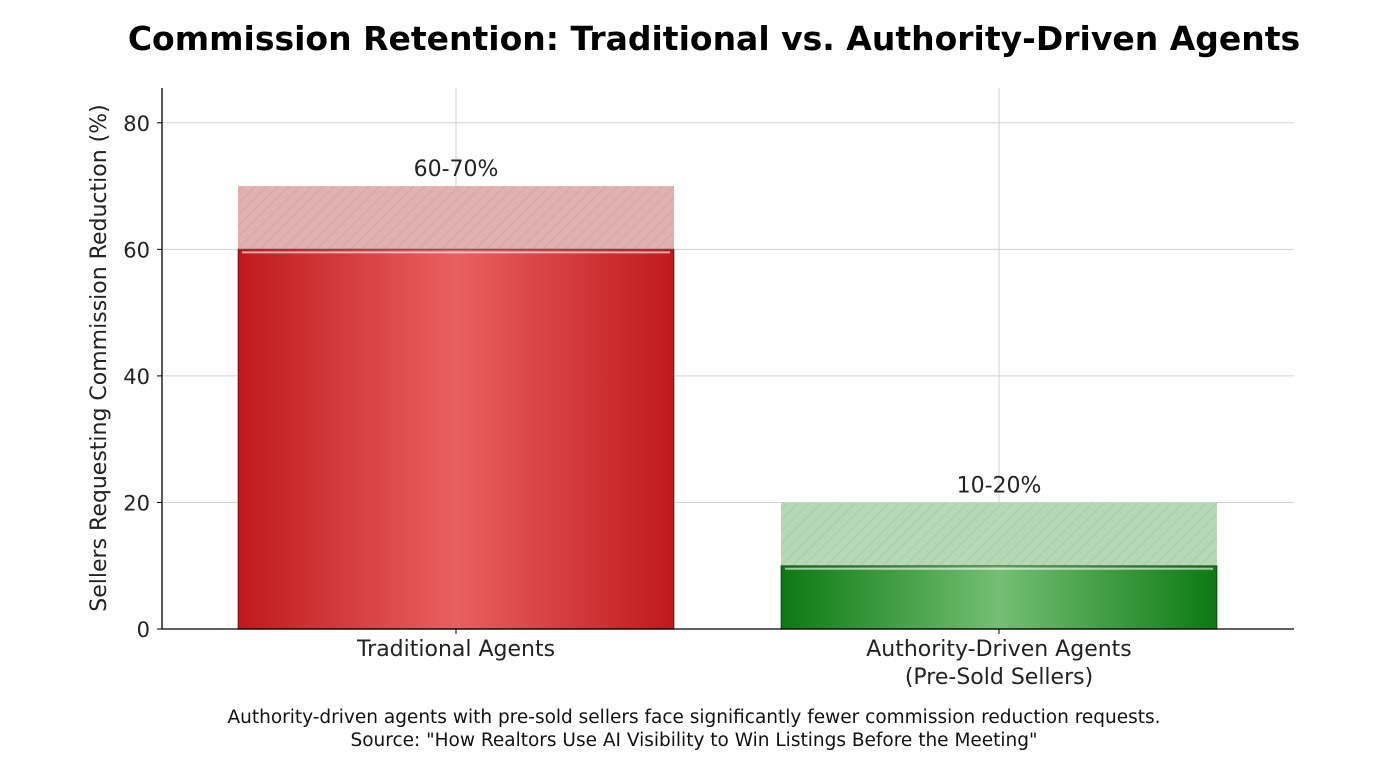 The height and width of the screenshot is (768, 1376). What do you see at coordinates (999, 597) in the screenshot?
I see `bar` at bounding box center [999, 597].